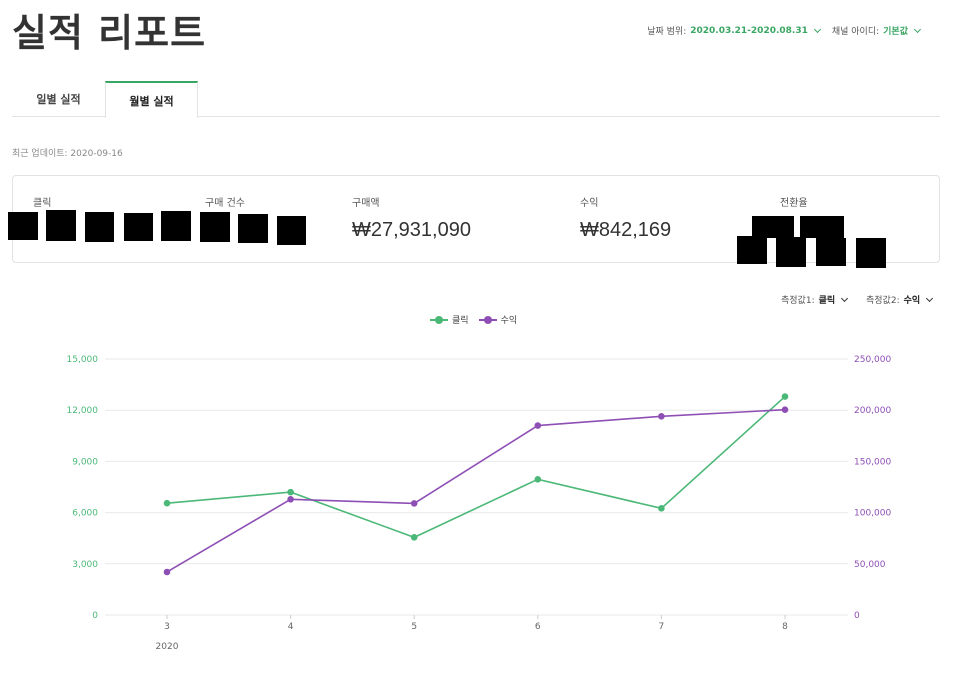 The height and width of the screenshot is (676, 960). What do you see at coordinates (291, 627) in the screenshot?
I see `x-tick-label: 4` at bounding box center [291, 627].